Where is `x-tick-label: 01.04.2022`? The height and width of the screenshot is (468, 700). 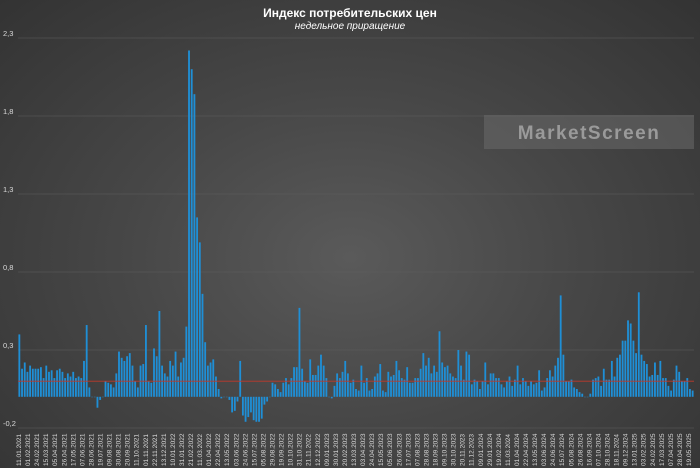 x-tick-label: 01.04.2022 is located at coordinates (209, 449).